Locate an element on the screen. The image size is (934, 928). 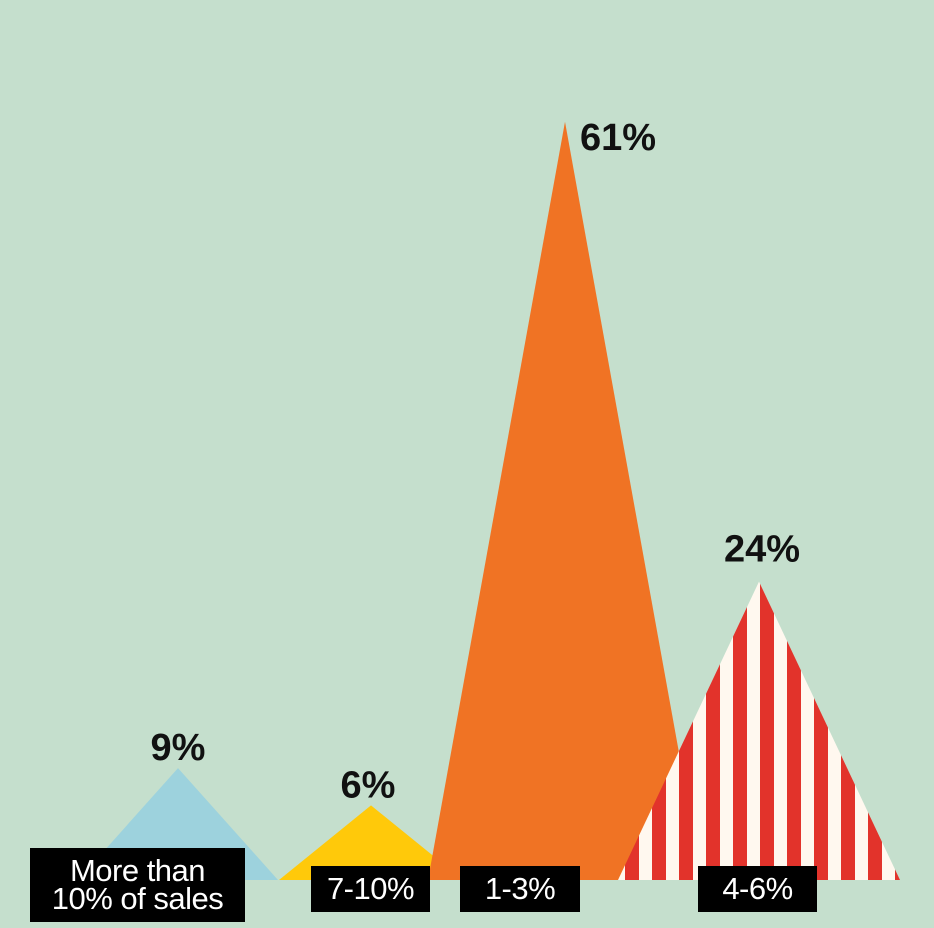
value-label: 6% is located at coordinates (368, 785).